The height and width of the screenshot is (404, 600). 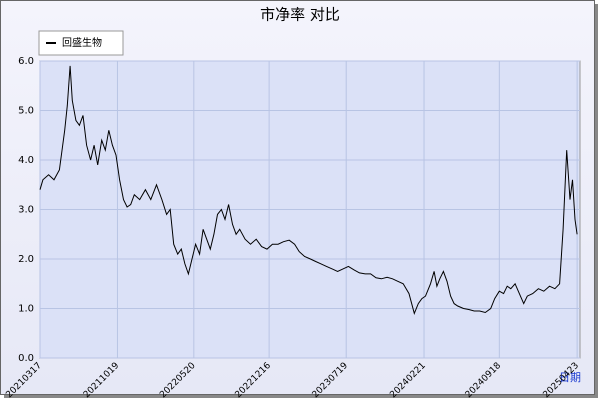 What do you see at coordinates (26, 160) in the screenshot?
I see `y-tick-label: 4.0` at bounding box center [26, 160].